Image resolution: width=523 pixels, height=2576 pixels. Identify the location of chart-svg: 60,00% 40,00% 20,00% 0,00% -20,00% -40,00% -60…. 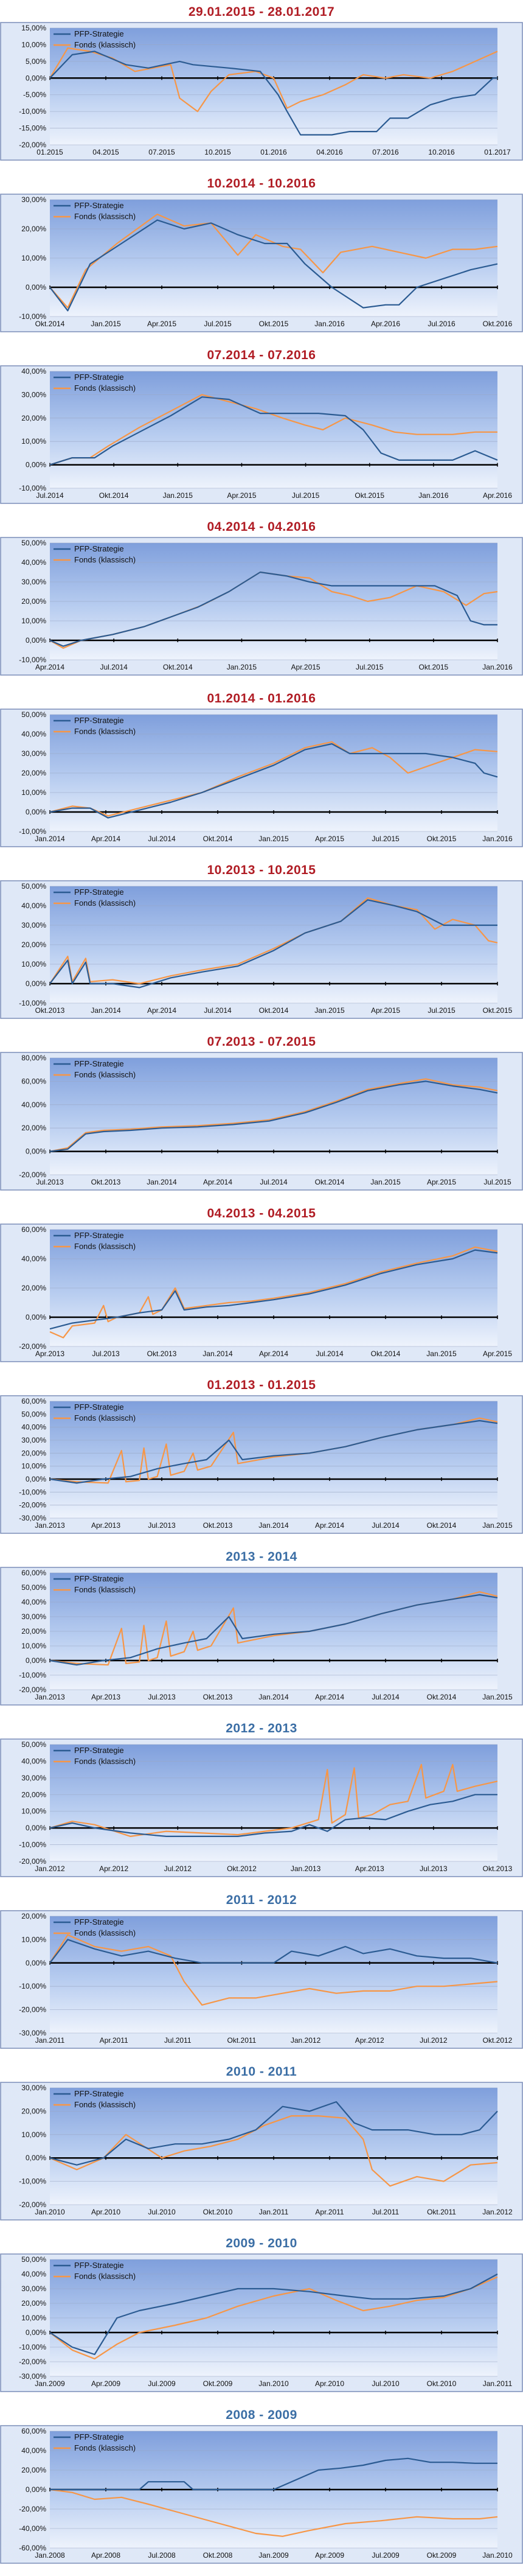
(261, 2495).